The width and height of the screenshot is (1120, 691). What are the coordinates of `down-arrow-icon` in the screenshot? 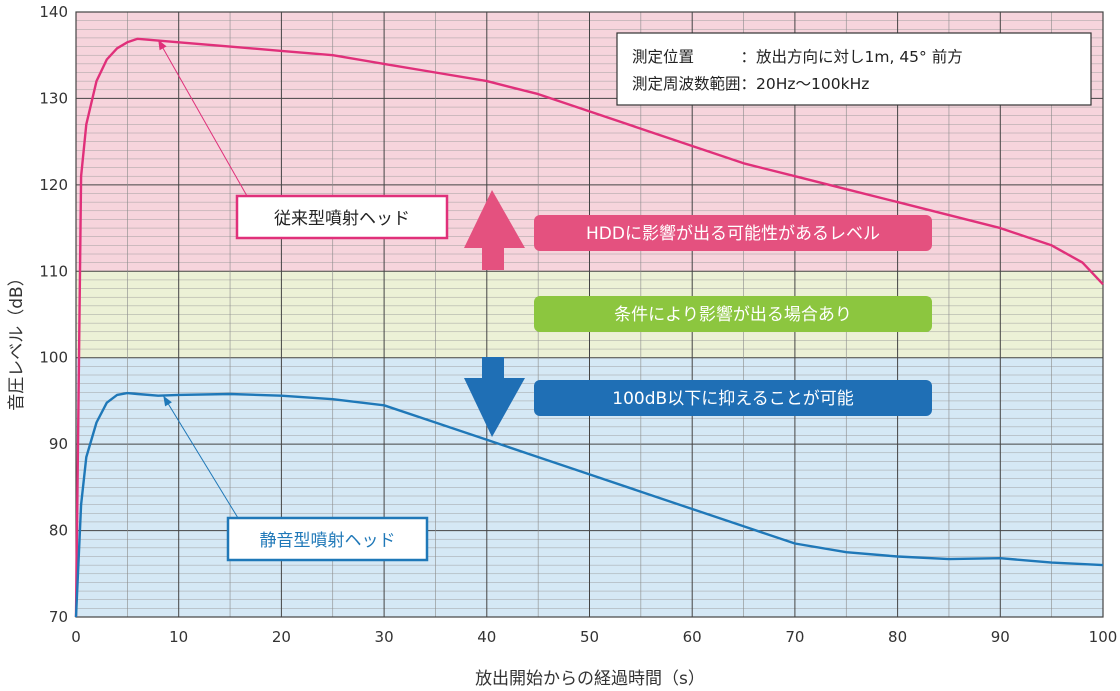 It's located at (494, 397).